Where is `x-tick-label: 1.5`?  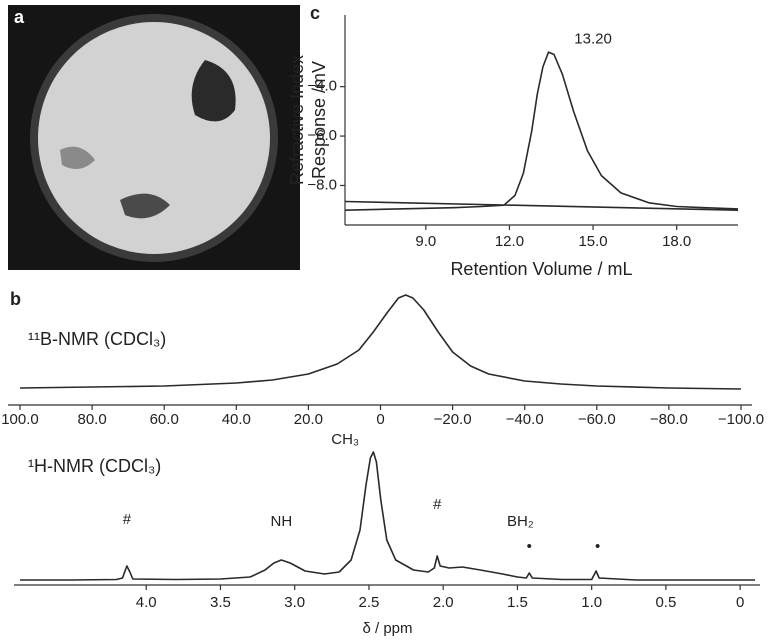
x-tick-label: 1.5 is located at coordinates (517, 602).